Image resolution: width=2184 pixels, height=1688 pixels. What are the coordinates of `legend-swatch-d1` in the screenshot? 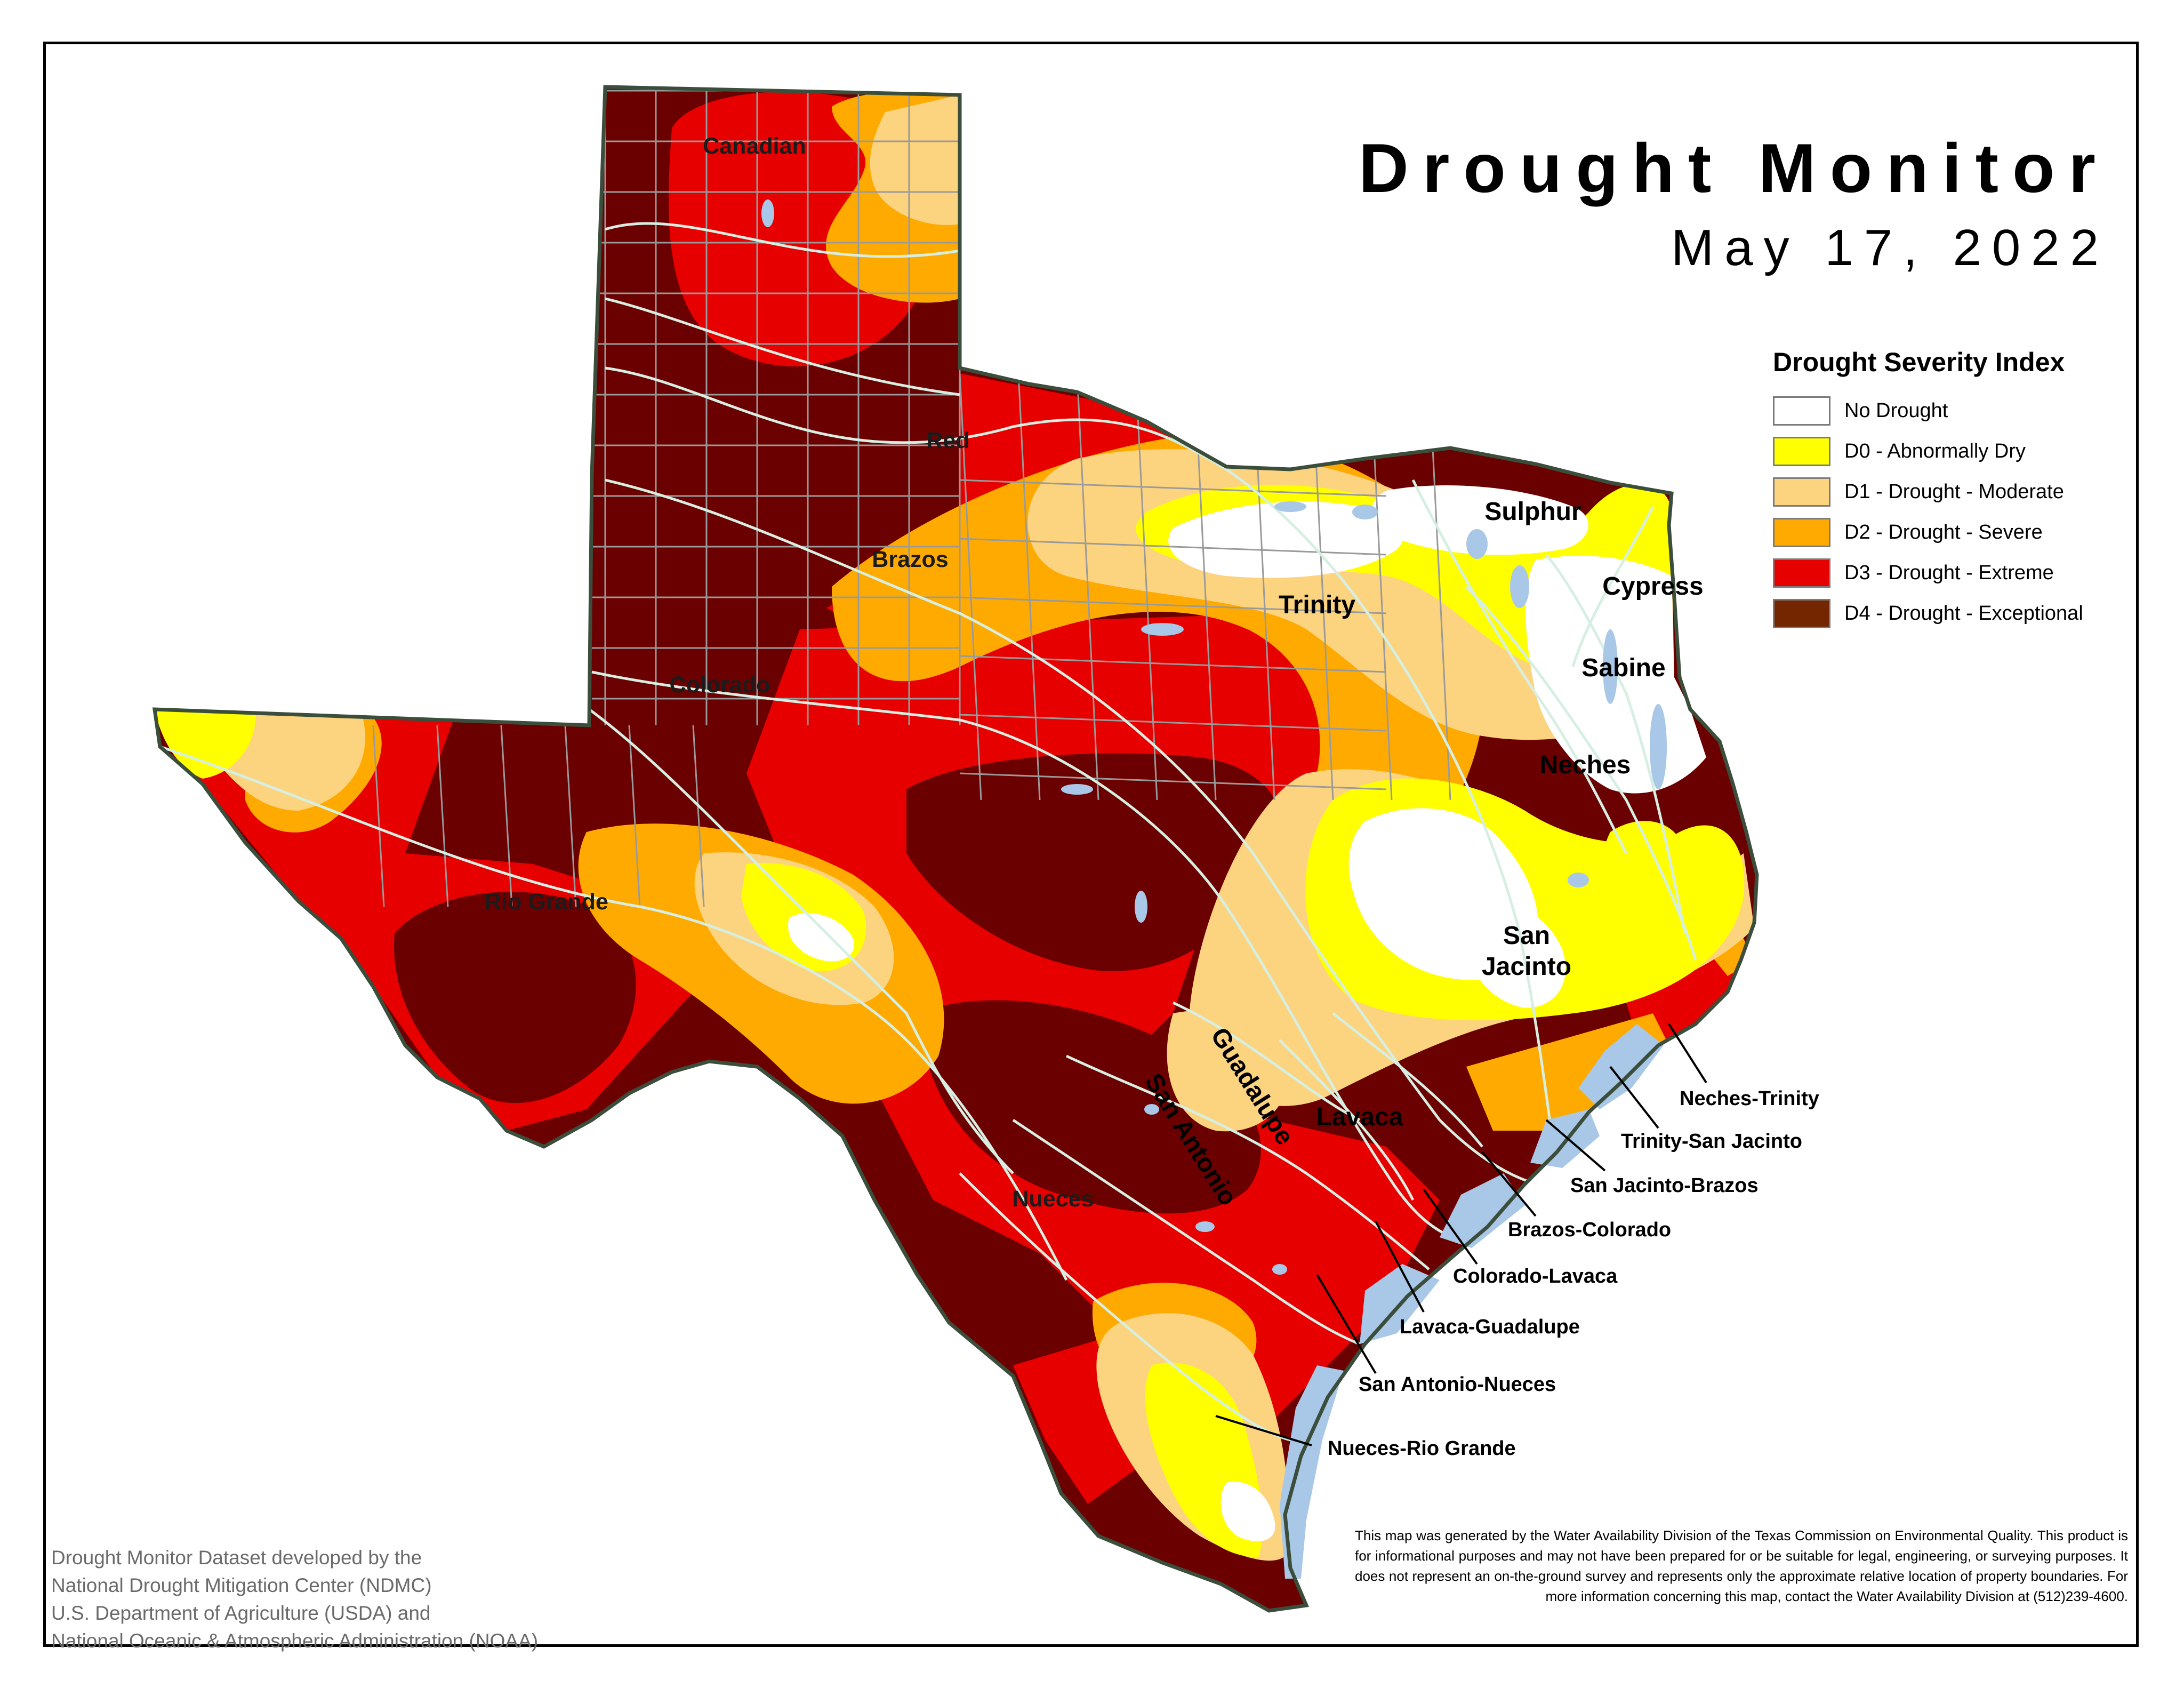 It's located at (1801, 492).